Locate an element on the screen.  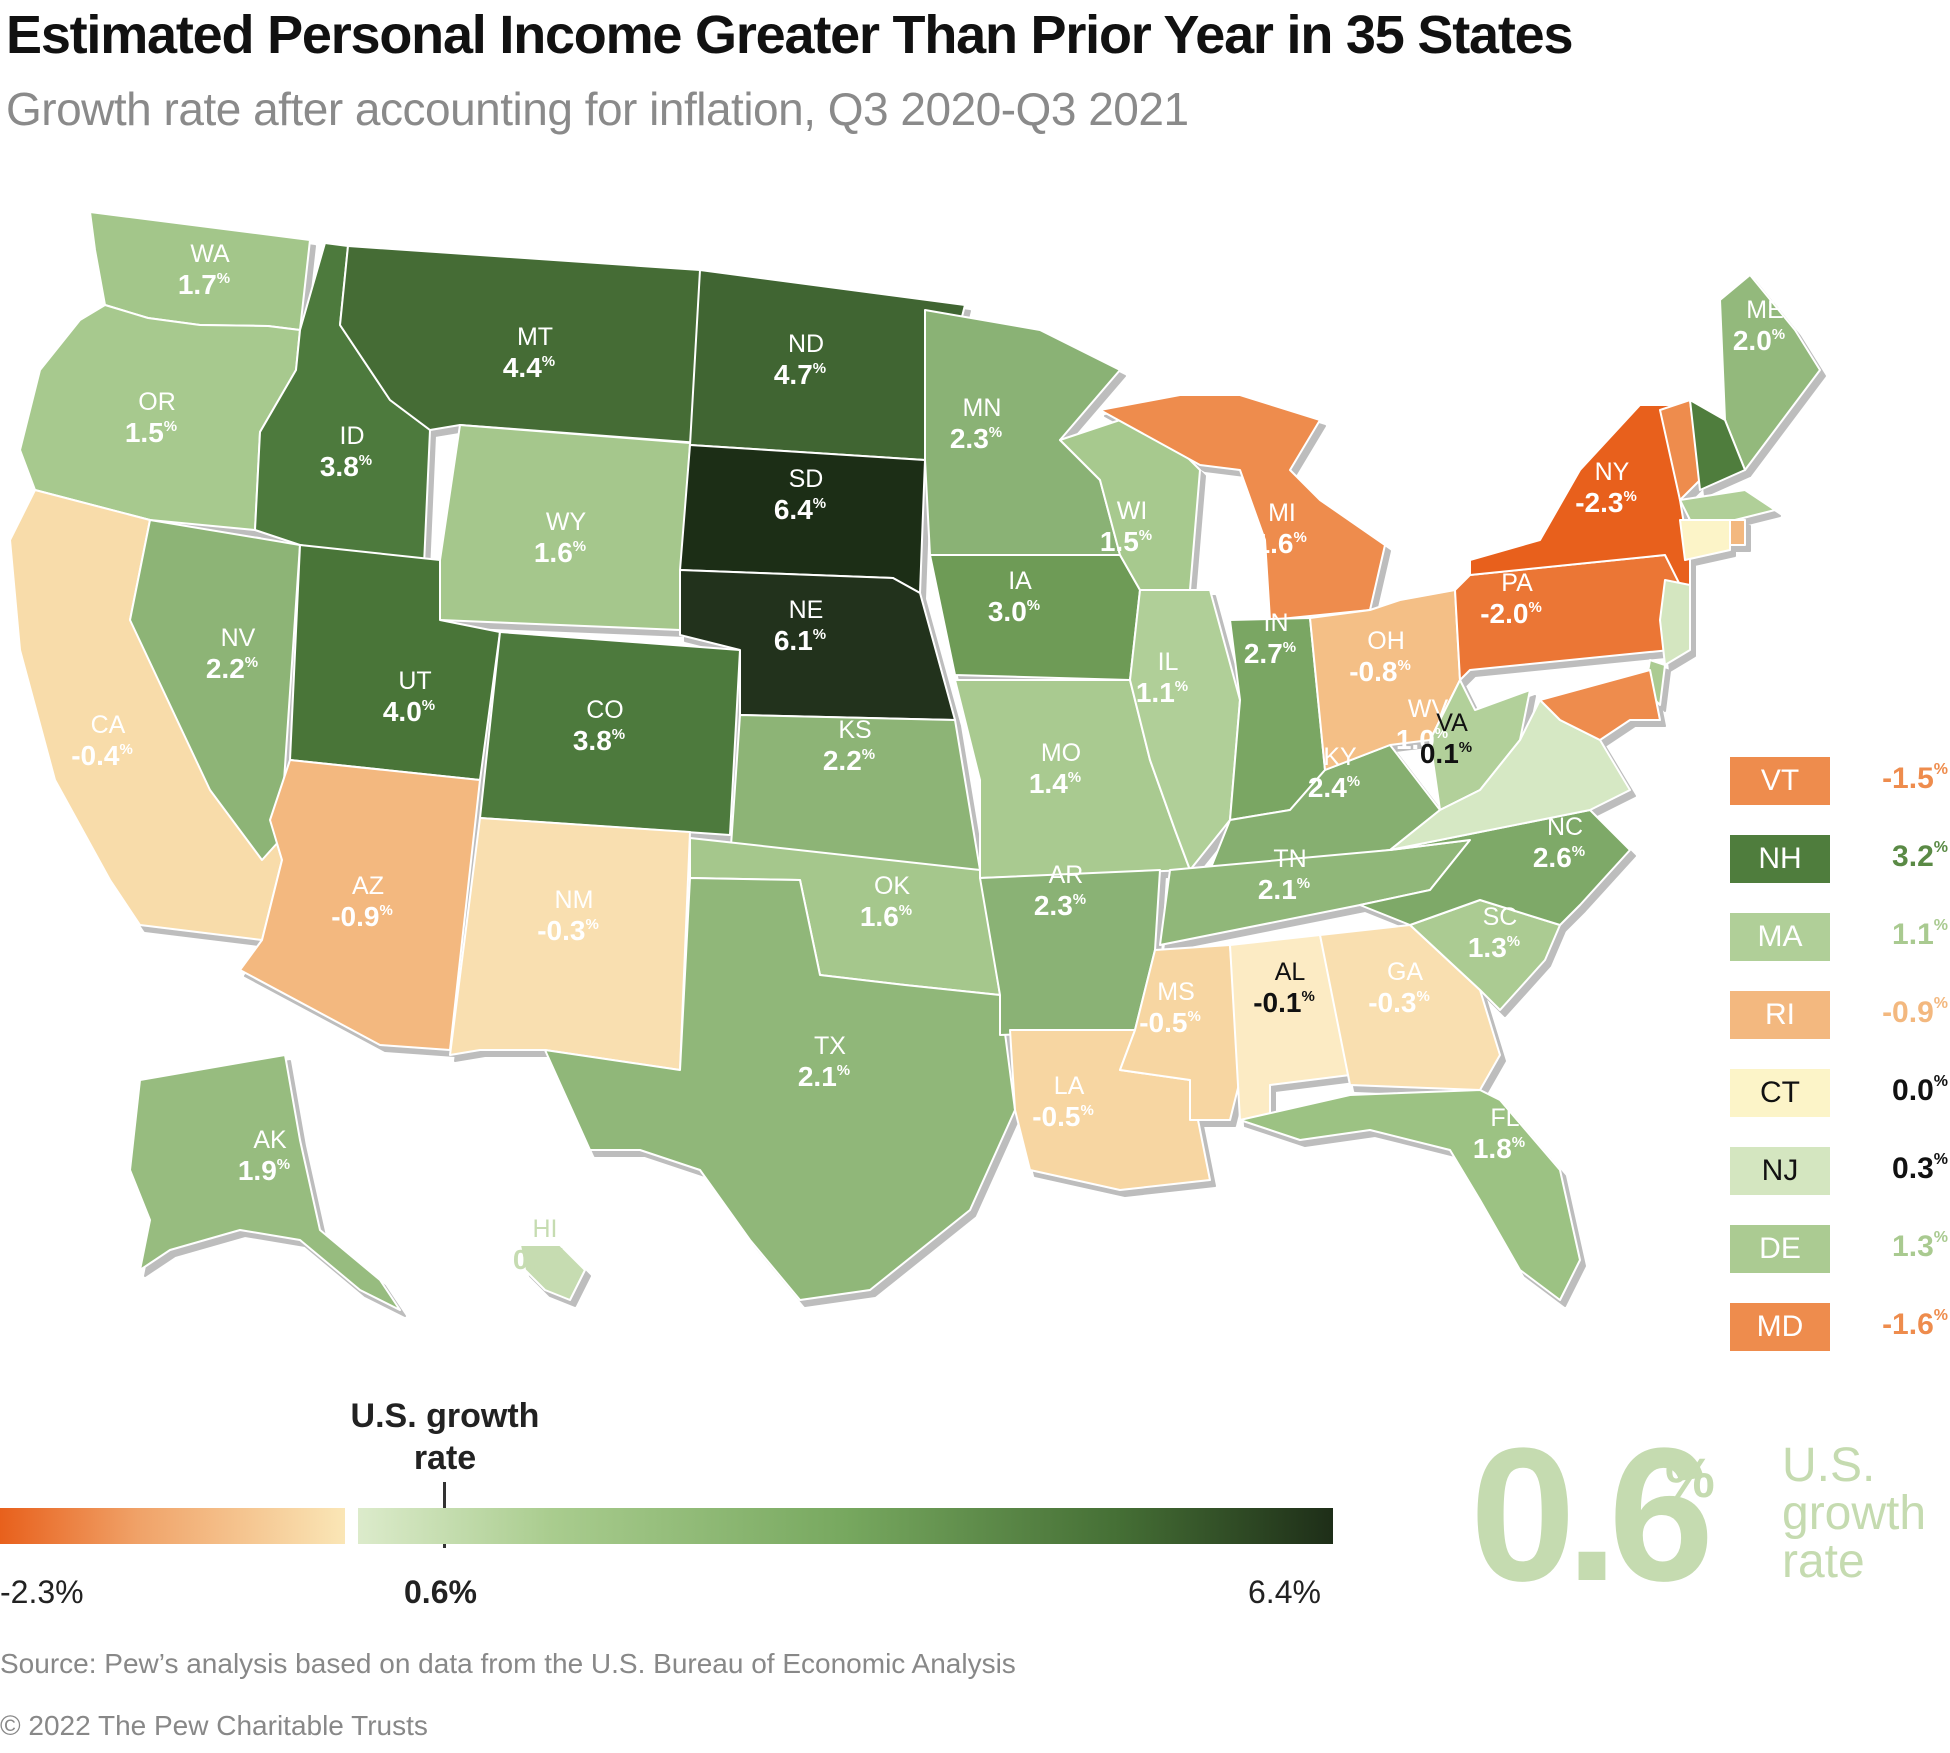
state-value-ut: 4.0% is located at coordinates (409, 711).